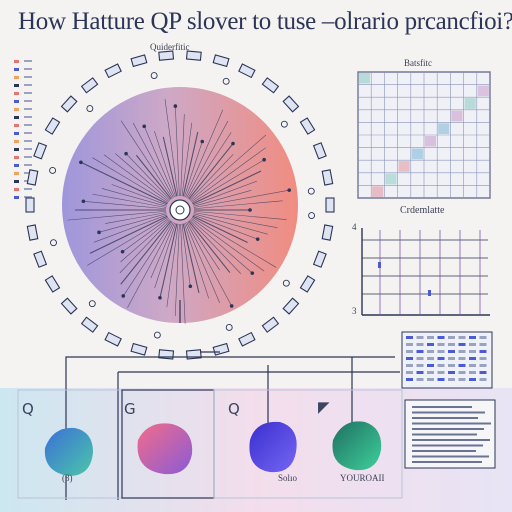  I want to click on line-chart-panel, so click(425, 272).